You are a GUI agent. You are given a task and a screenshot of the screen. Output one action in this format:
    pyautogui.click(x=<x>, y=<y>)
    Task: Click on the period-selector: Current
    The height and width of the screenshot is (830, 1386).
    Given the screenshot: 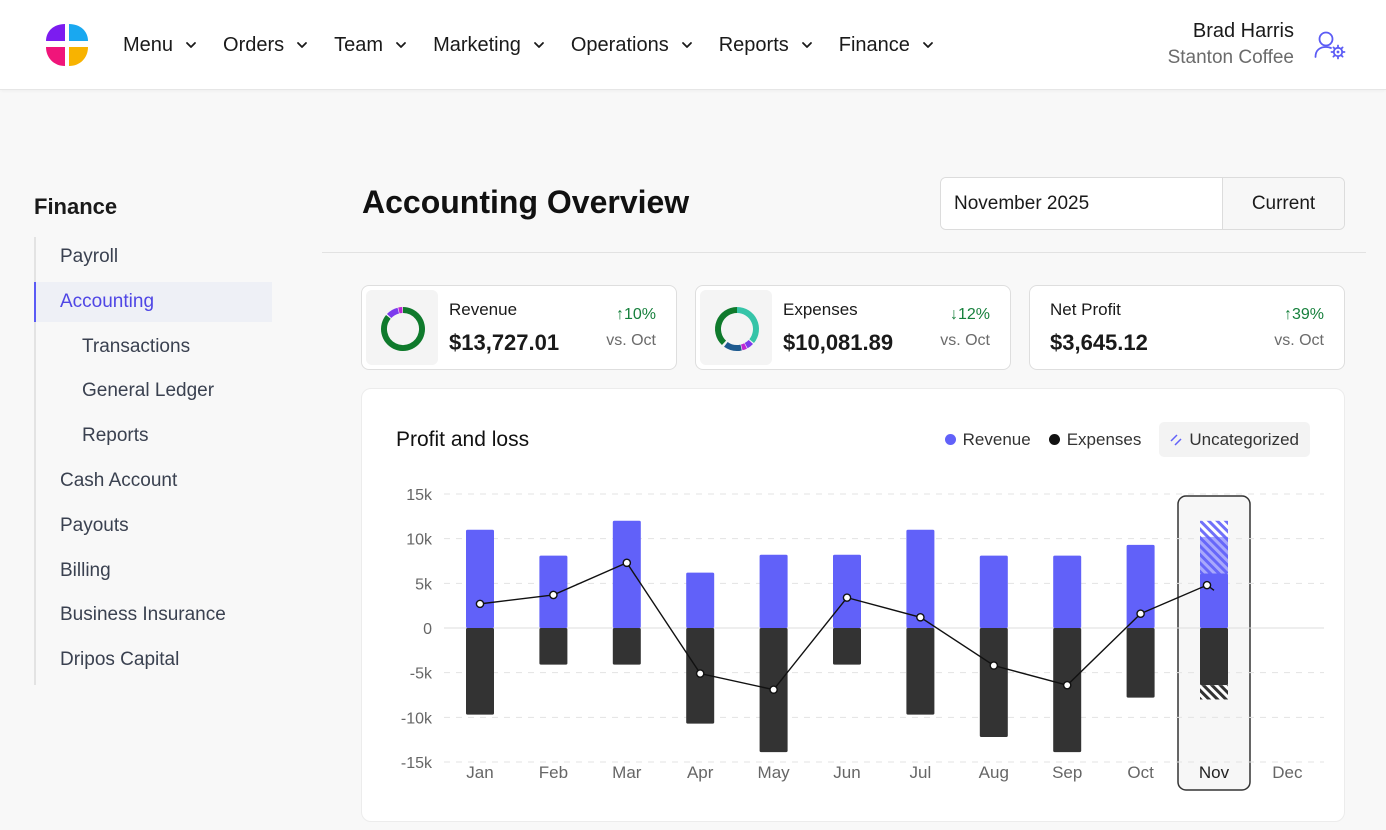 What is the action you would take?
    pyautogui.click(x=1142, y=203)
    